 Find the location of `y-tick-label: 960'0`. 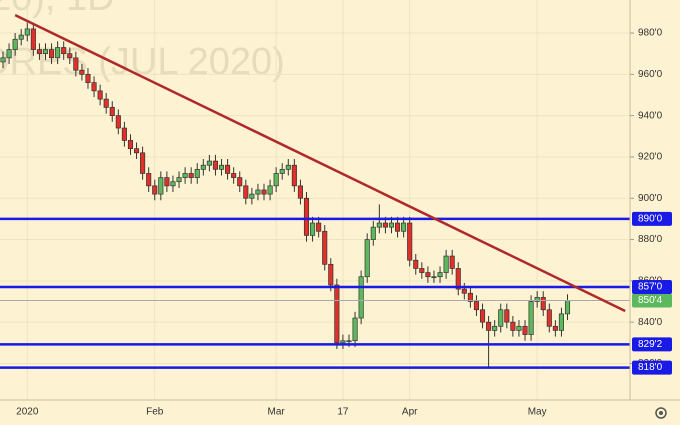

y-tick-label: 960'0 is located at coordinates (650, 74).